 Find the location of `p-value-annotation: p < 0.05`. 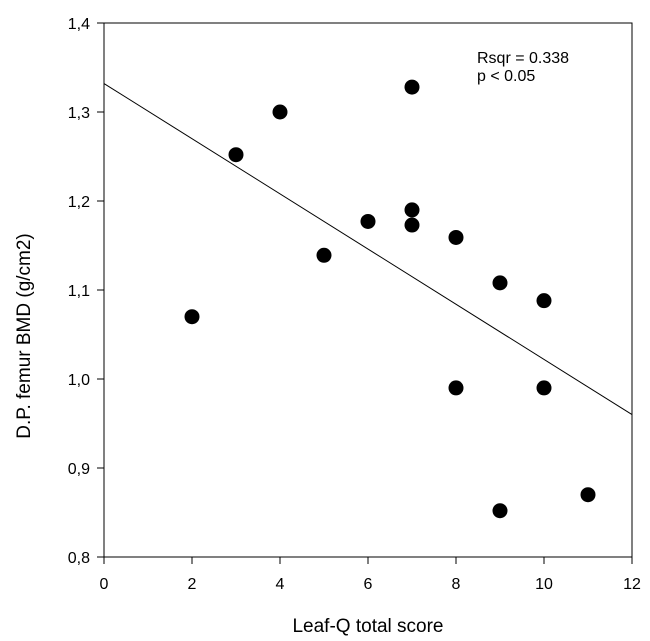

p-value-annotation: p < 0.05 is located at coordinates (506, 76).